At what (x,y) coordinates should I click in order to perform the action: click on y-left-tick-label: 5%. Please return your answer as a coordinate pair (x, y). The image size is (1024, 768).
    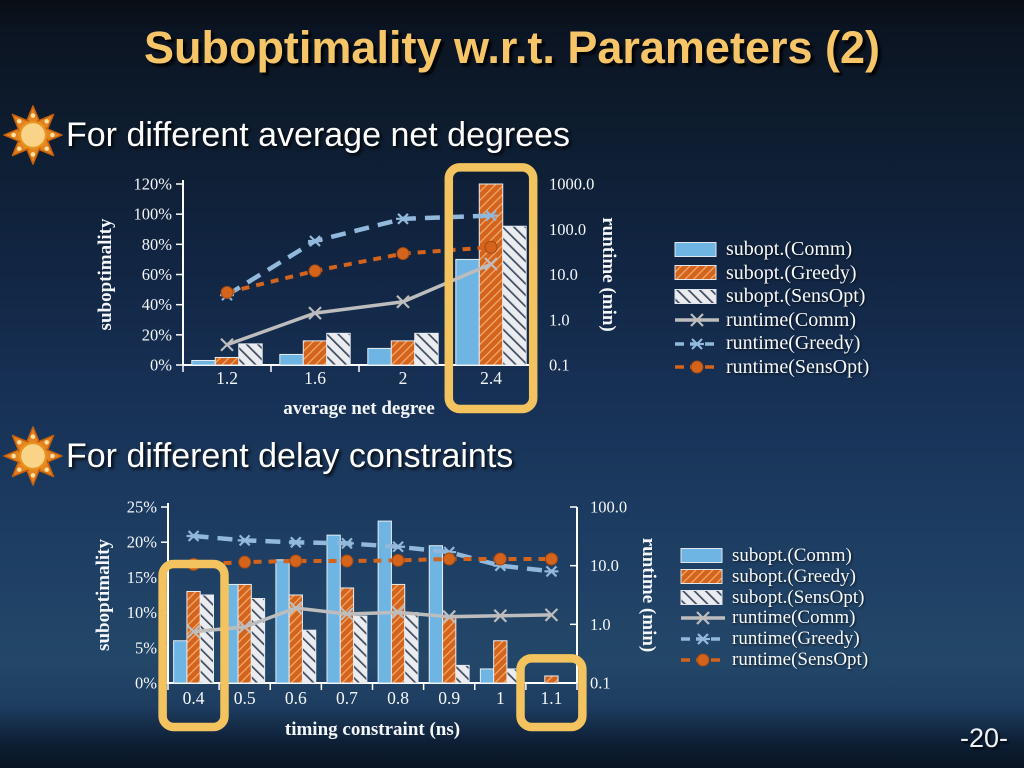
    Looking at the image, I should click on (146, 647).